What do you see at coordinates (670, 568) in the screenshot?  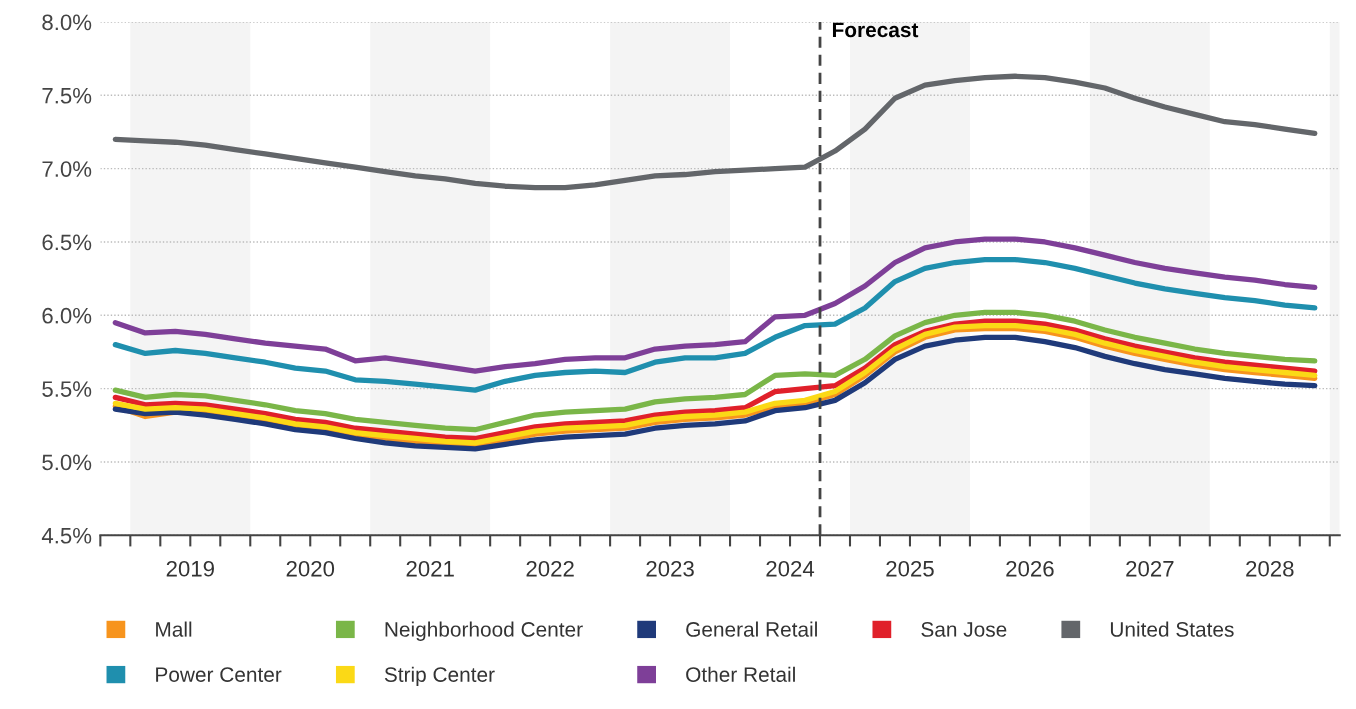 I see `x-tick-label: 2023` at bounding box center [670, 568].